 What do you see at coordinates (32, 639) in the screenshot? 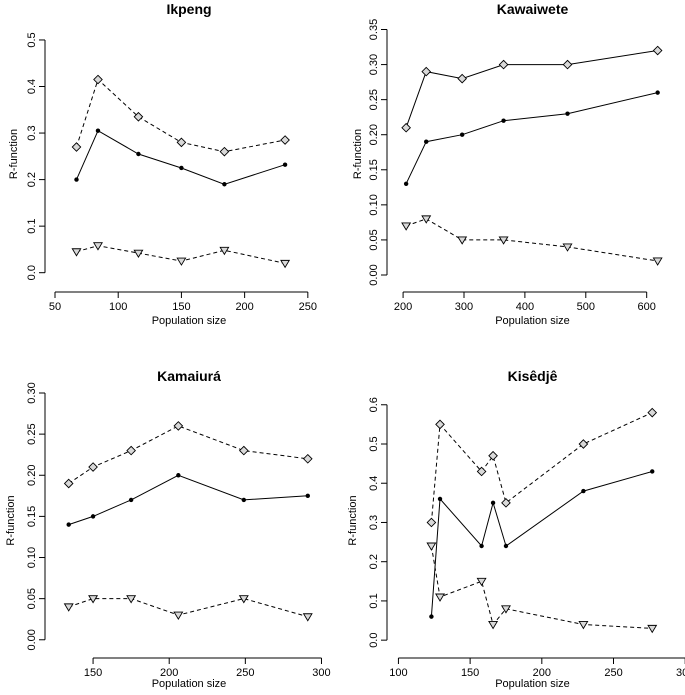
I see `y-tick-label: 0.00` at bounding box center [32, 639].